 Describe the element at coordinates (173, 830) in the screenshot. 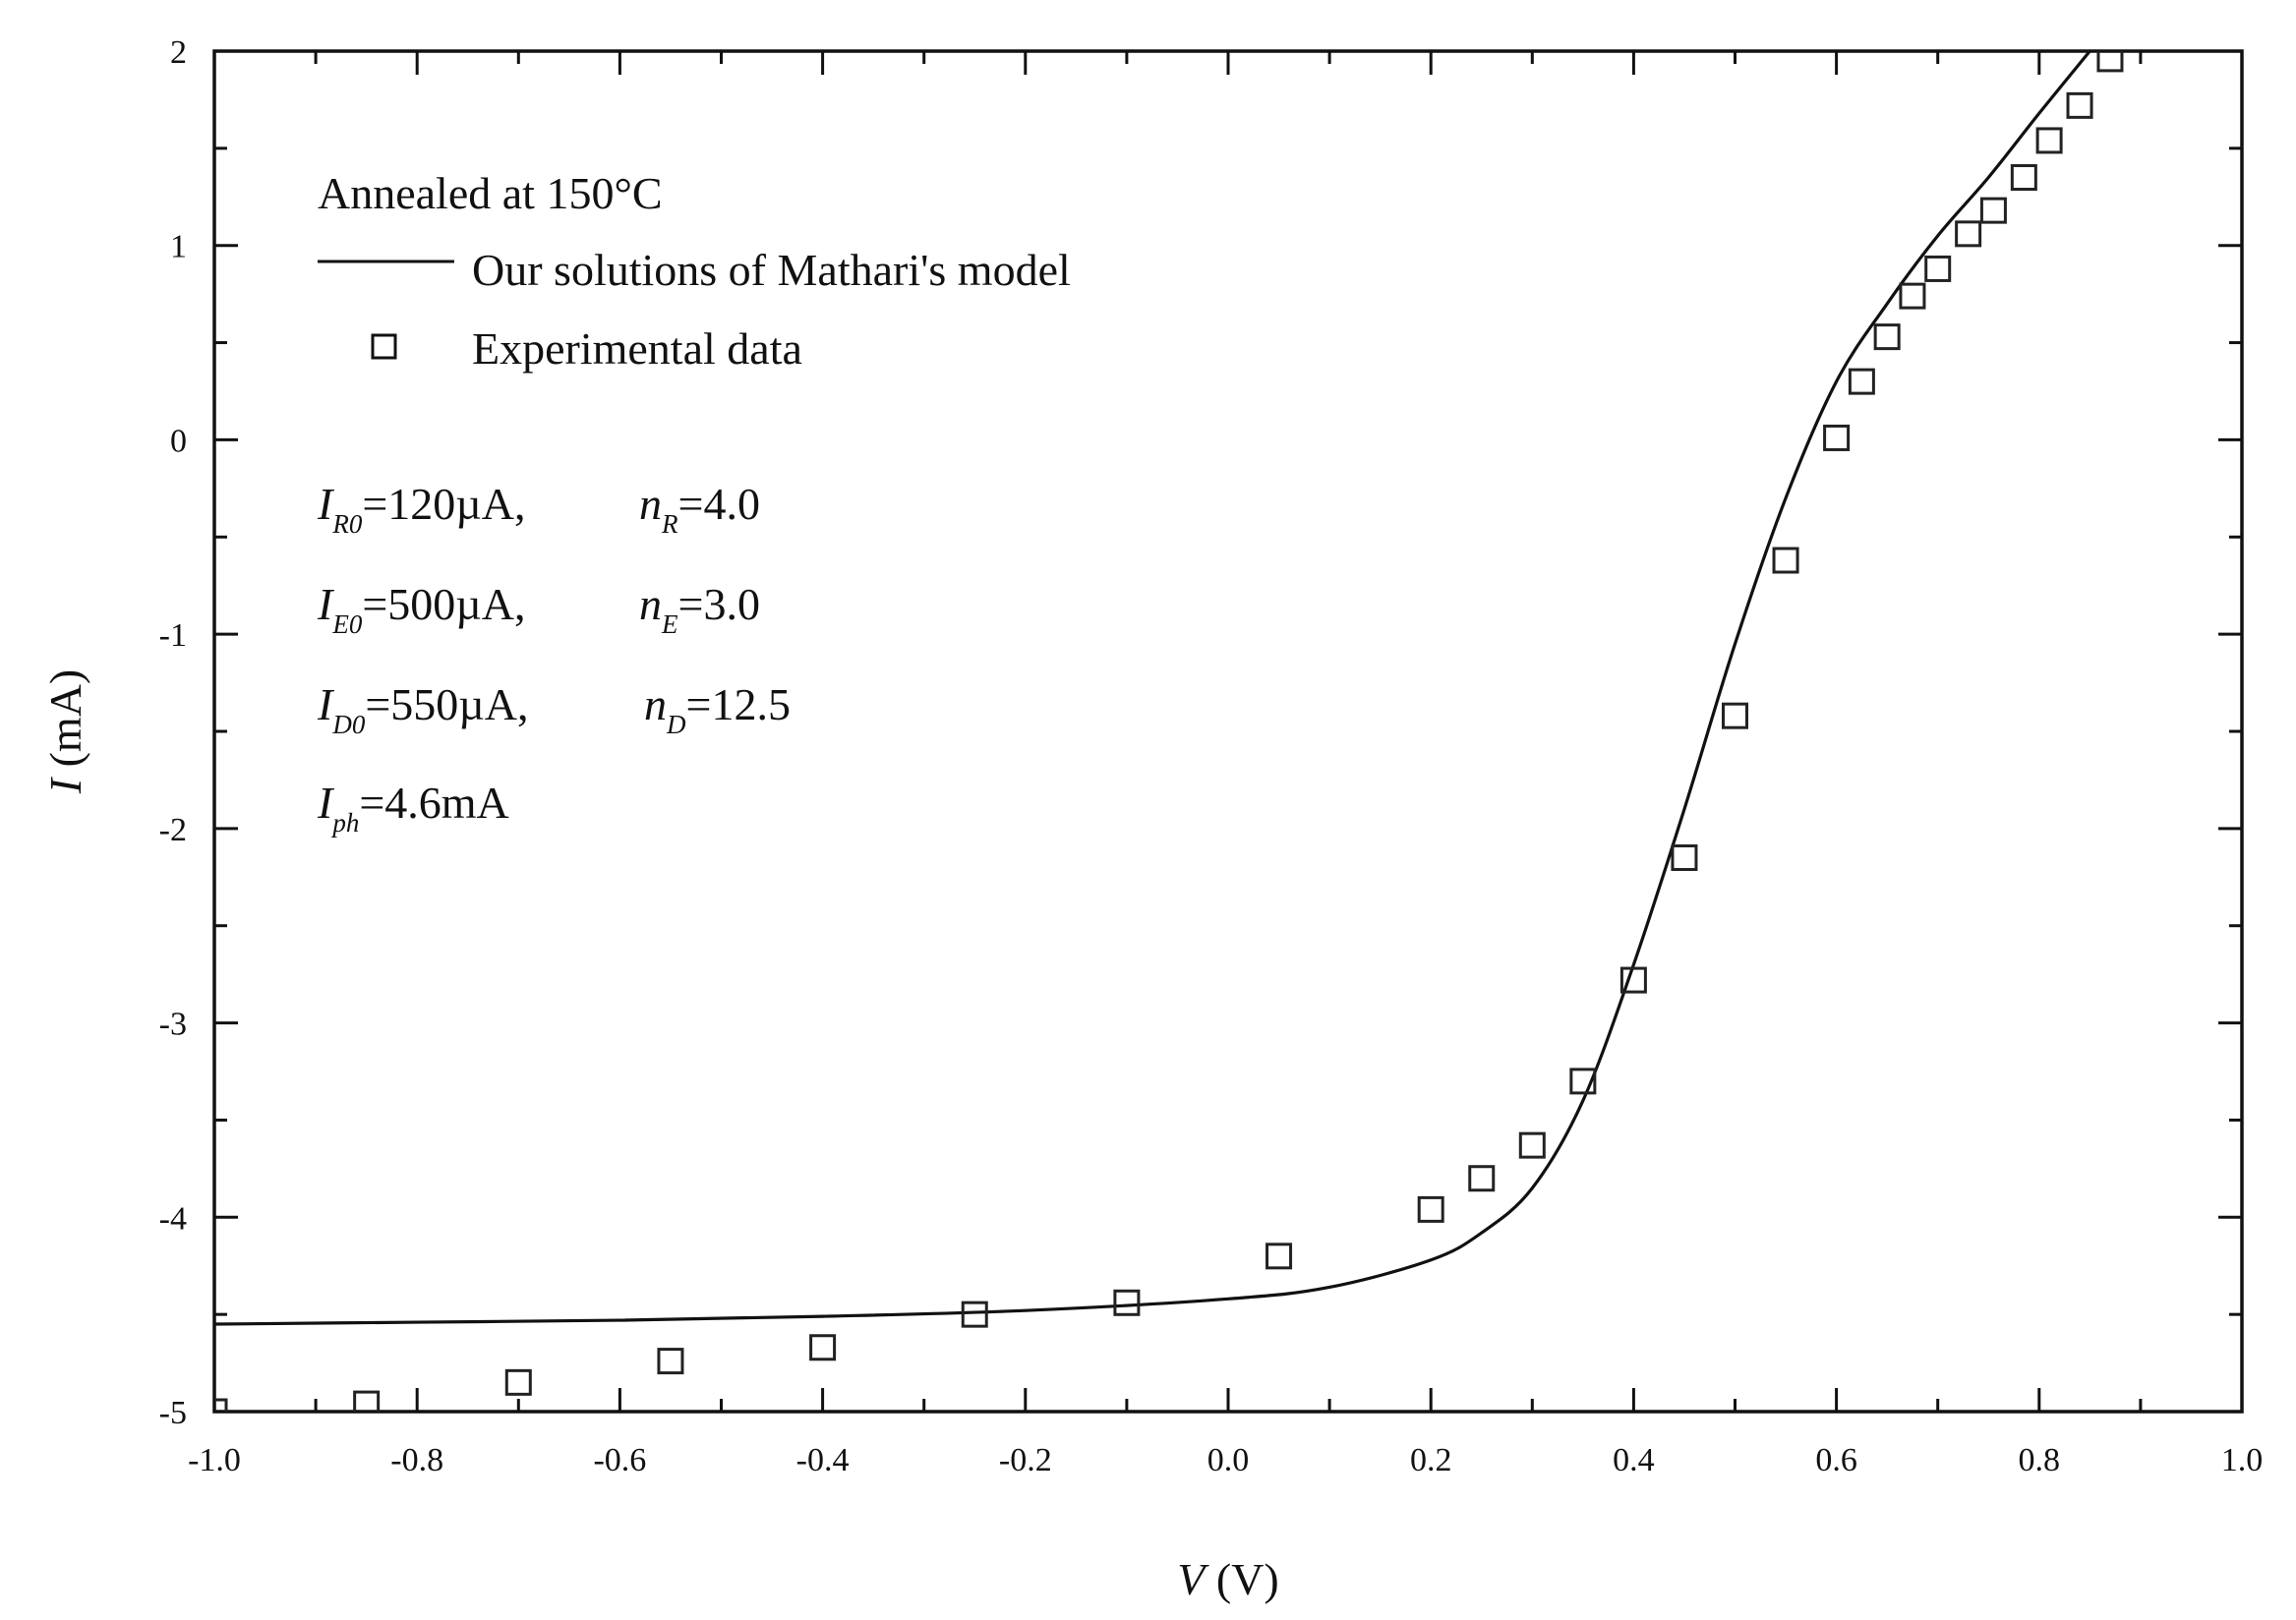

I see `y-tick-label: -2` at that location.